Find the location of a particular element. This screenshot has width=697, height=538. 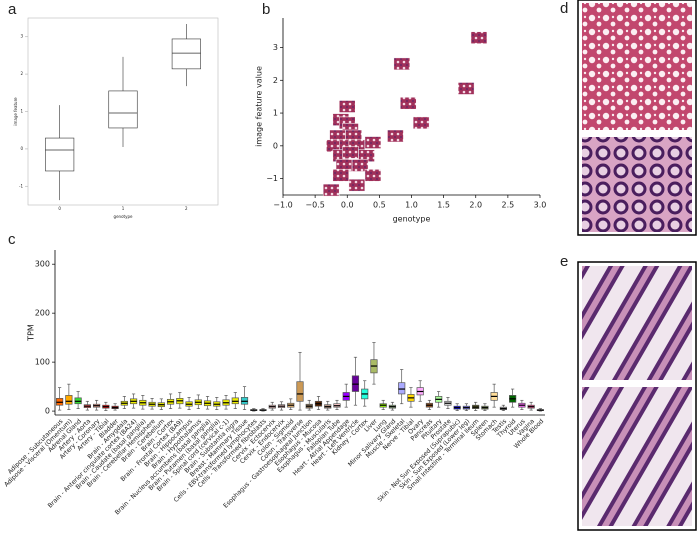

y-axis-label: TPM is located at coordinates (31, 333).